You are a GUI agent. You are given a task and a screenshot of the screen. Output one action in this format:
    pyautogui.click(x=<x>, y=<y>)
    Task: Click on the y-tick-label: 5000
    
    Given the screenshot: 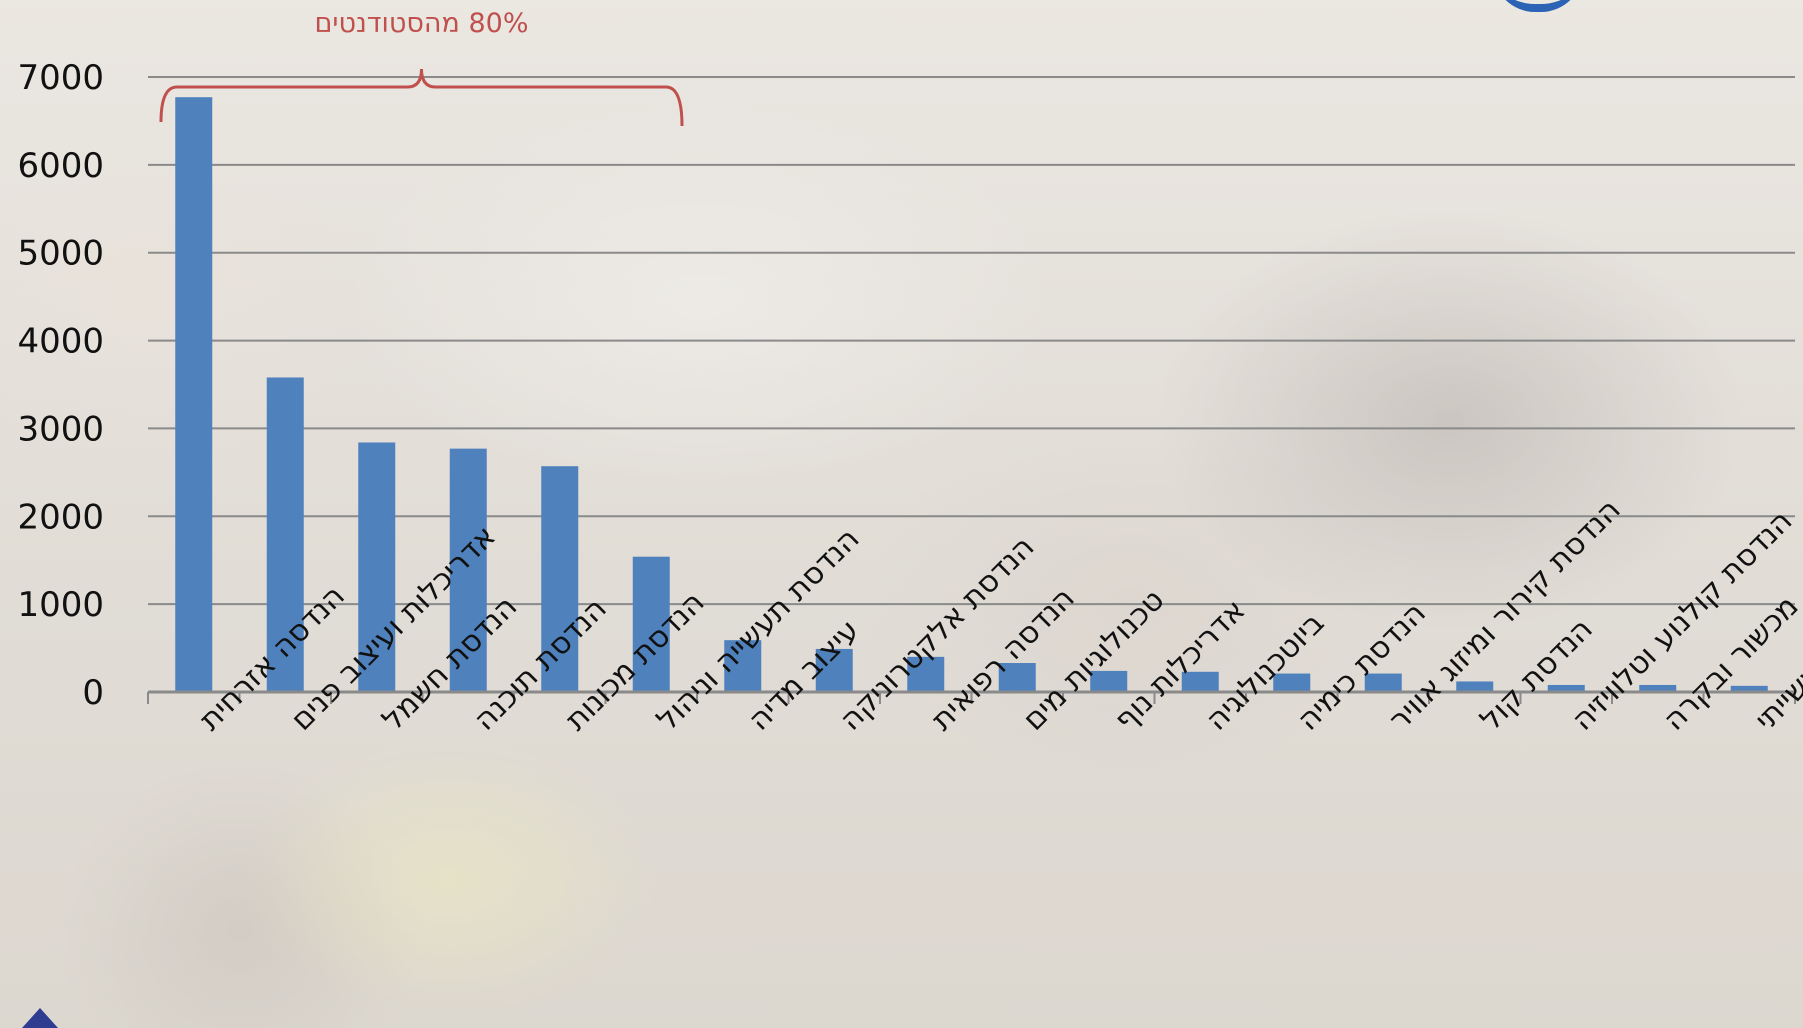 What is the action you would take?
    pyautogui.click(x=60, y=254)
    